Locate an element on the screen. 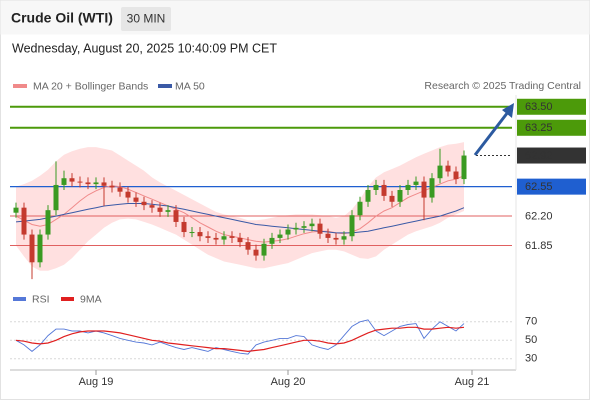  source: Research © 2025 Trading Central is located at coordinates (502, 86).